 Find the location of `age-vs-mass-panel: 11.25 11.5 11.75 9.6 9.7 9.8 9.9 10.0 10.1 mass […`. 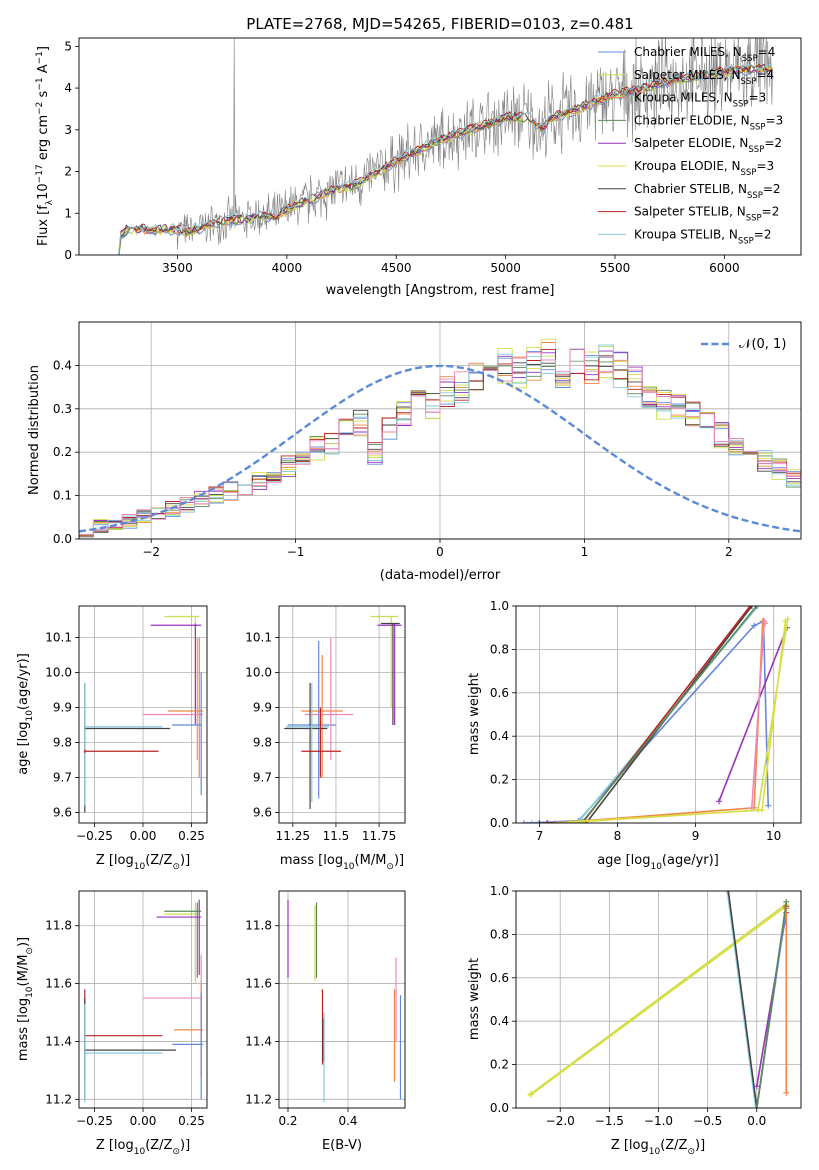

age-vs-mass-panel: 11.25 11.5 11.75 9.6 9.7 9.8 9.9 10.0 10.1 mass [… is located at coordinates (325, 738).